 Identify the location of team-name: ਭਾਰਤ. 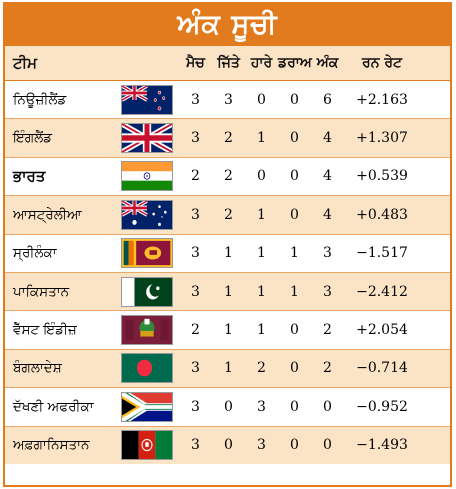
(29, 176).